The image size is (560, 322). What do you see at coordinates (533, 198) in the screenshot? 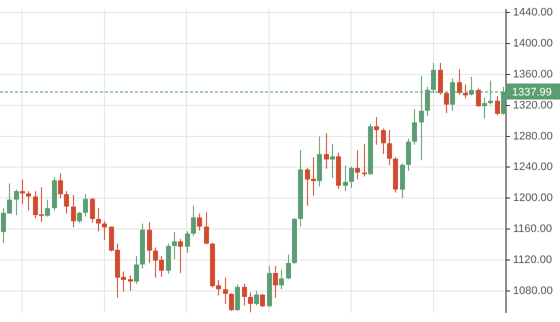
I see `y-tick-label: 1200.00` at bounding box center [533, 198].